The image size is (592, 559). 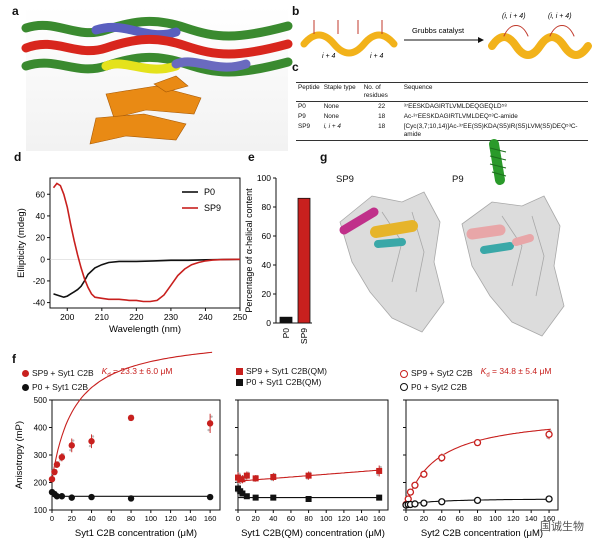 I want to click on y-tick-label: 400, so click(x=41, y=428).